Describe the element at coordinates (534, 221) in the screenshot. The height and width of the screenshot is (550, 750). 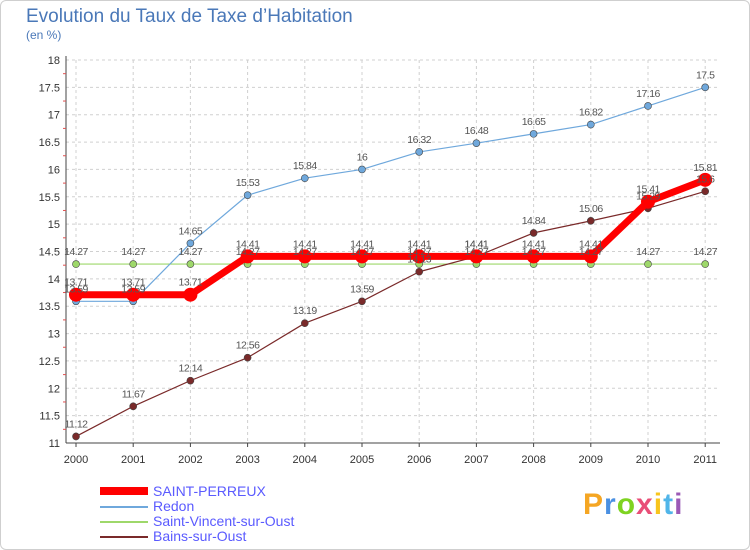
I see `data-label: 14.84` at that location.